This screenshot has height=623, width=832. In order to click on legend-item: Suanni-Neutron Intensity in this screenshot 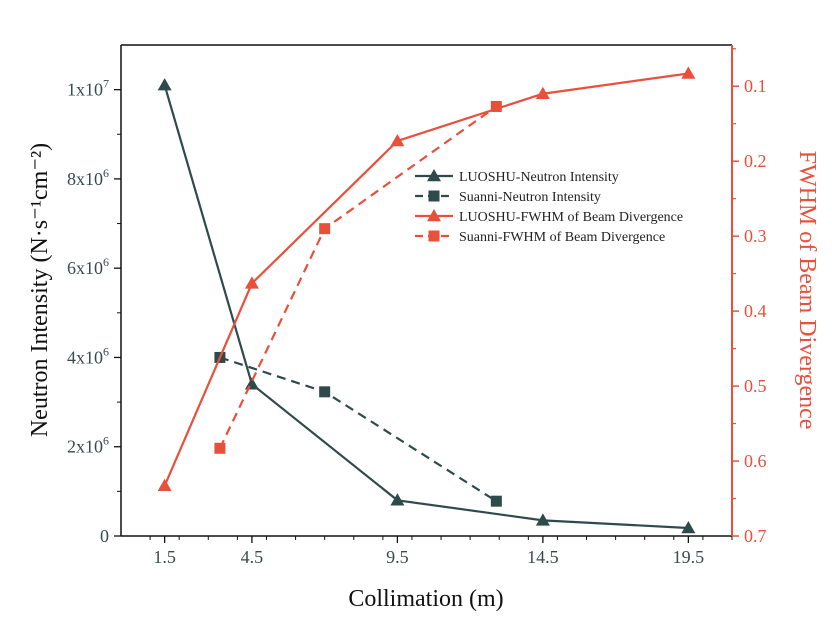, I will do `click(508, 197)`.